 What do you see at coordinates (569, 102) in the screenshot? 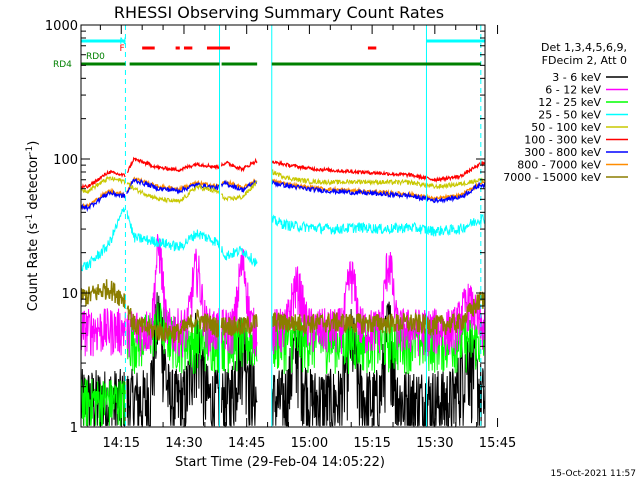
I see `legend-entry-label: 12 - 25 keV` at bounding box center [569, 102].